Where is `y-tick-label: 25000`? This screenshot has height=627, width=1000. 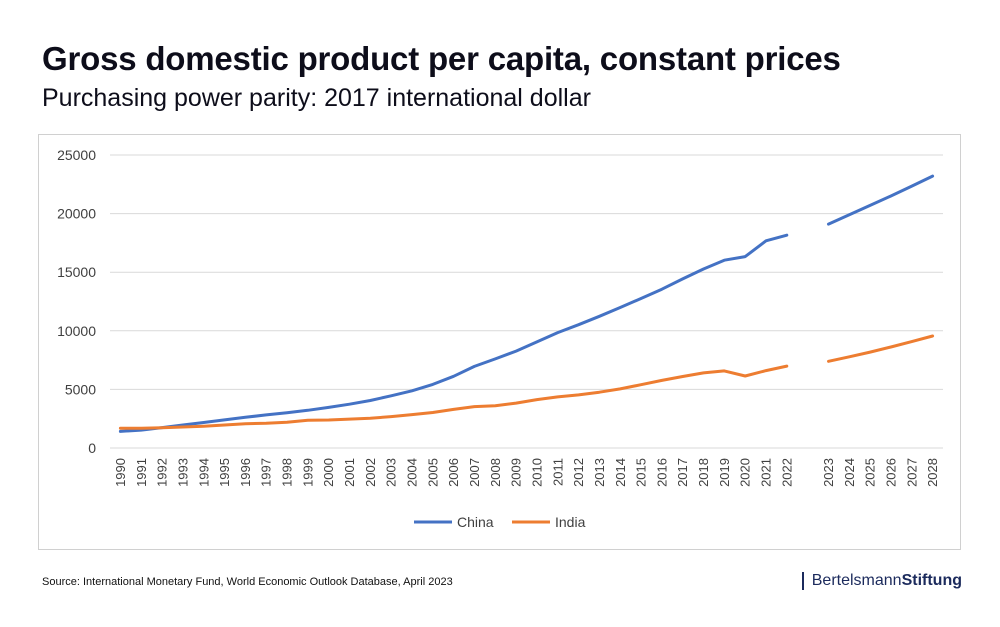 y-tick-label: 25000 is located at coordinates (76, 155).